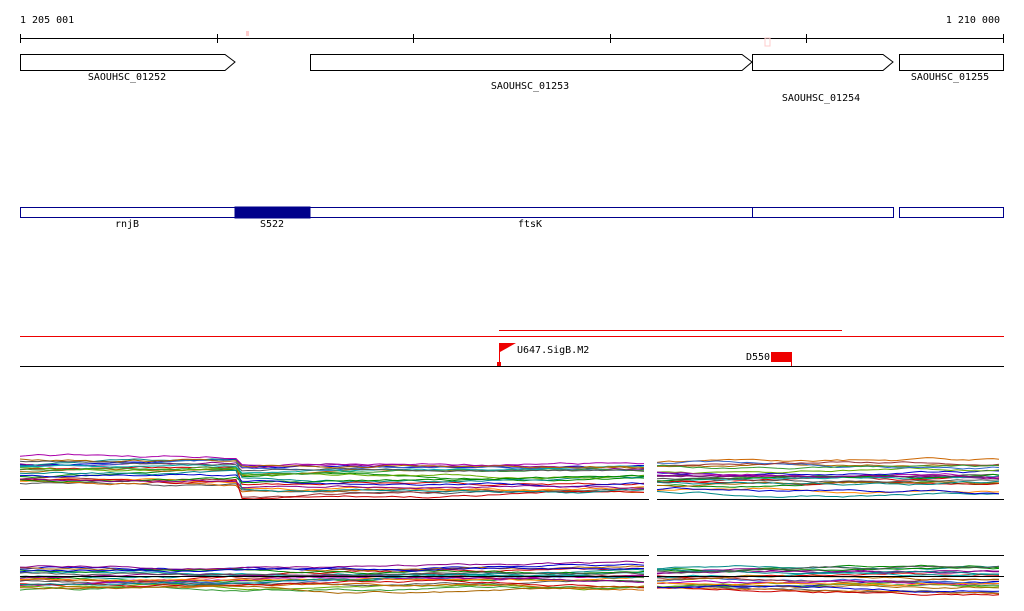 The height and width of the screenshot is (611, 1024). Describe the element at coordinates (530, 86) in the screenshot. I see `gene-label: SAOUHSC_01253` at that location.